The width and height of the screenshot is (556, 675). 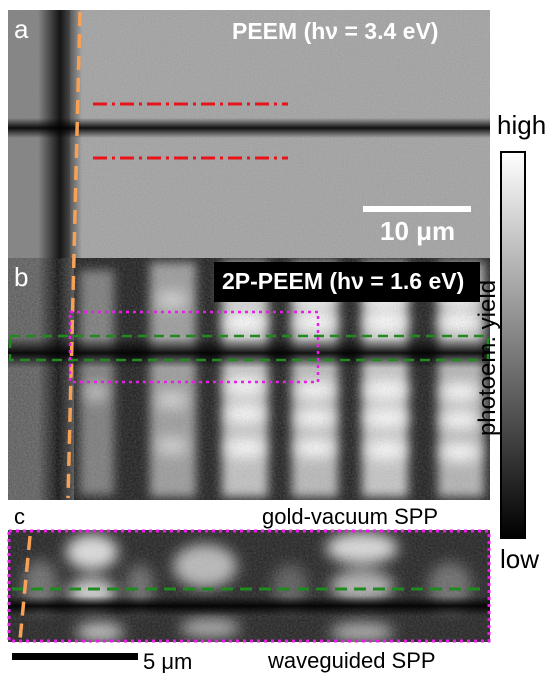 I want to click on magenta-dotted-frame-c, so click(x=249, y=586).